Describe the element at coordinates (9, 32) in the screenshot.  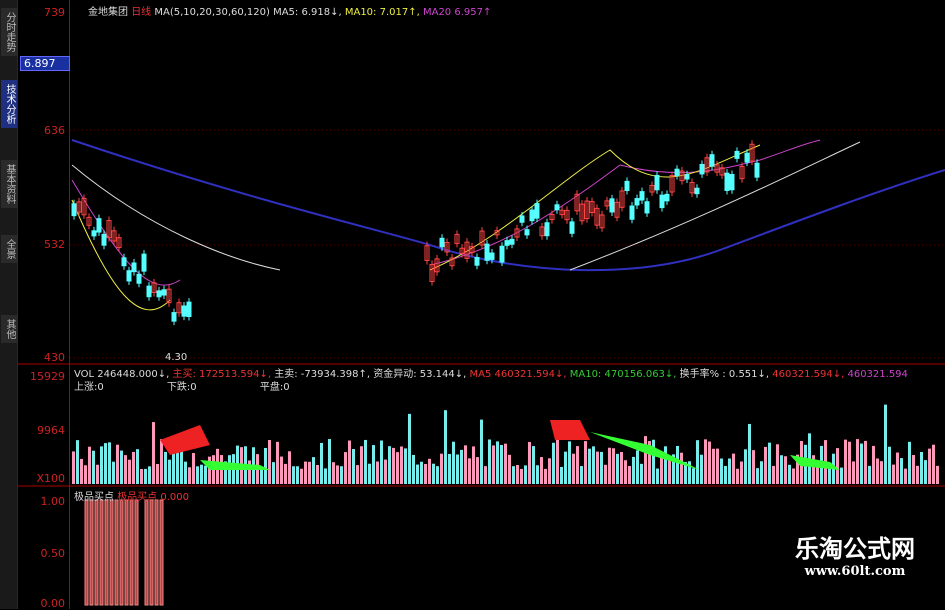
I see `tab-intraday: 分时走势` at that location.